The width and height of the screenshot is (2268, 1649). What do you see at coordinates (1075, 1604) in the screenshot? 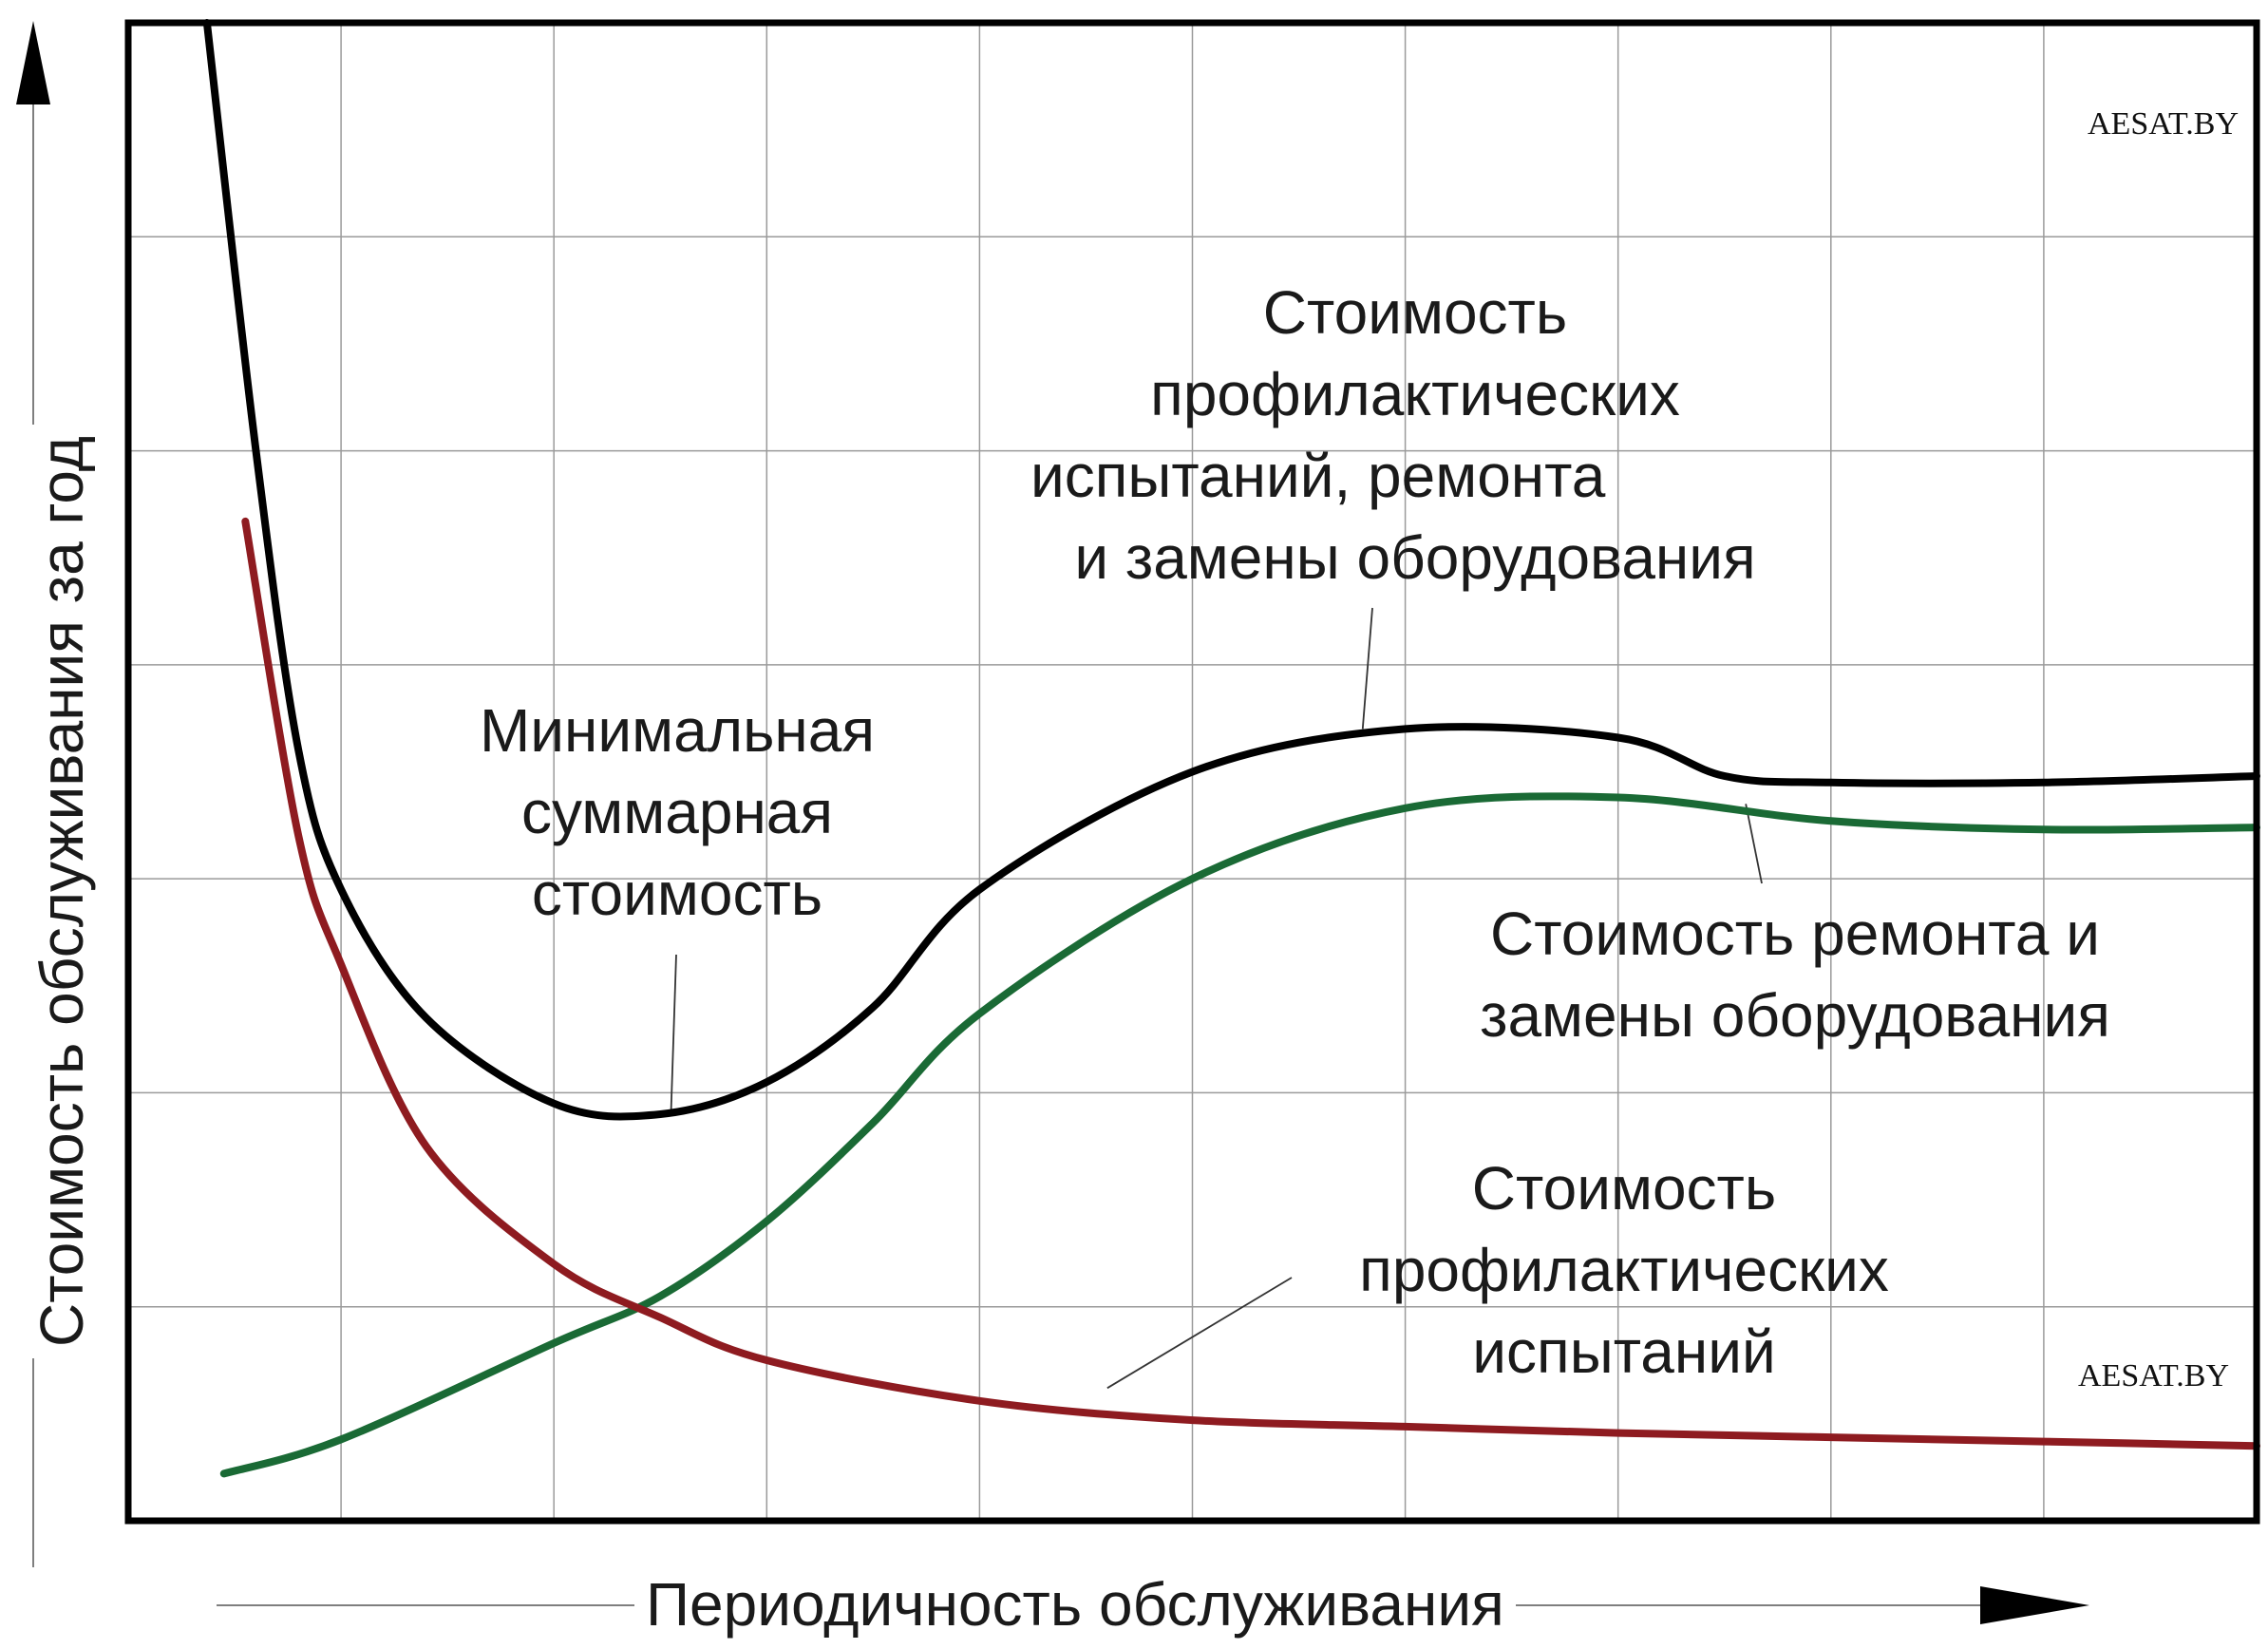
I see `x-axis-label: Периодичность обслуживания` at bounding box center [1075, 1604].